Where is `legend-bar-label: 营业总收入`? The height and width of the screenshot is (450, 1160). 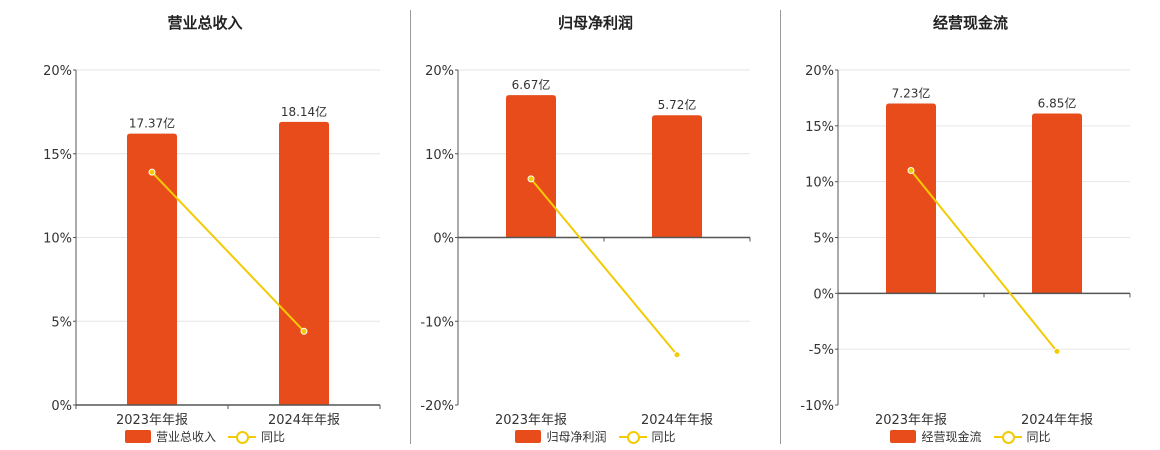 legend-bar-label: 营业总收入 is located at coordinates (185, 437).